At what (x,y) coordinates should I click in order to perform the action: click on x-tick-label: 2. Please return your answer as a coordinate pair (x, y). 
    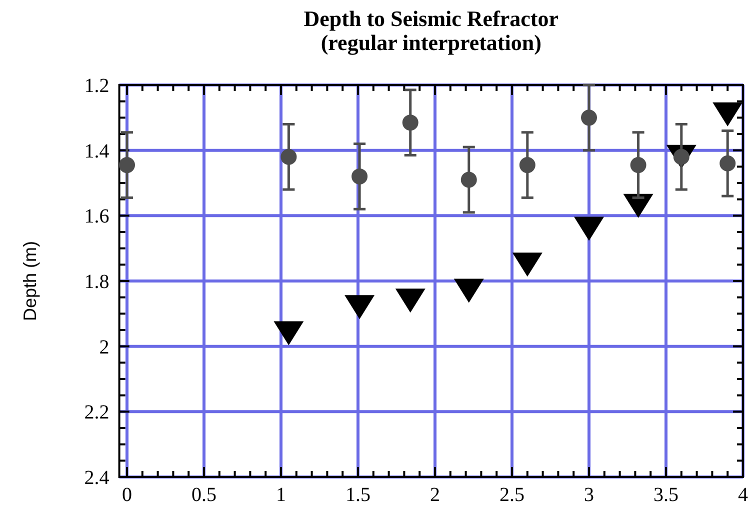
    Looking at the image, I should click on (435, 495).